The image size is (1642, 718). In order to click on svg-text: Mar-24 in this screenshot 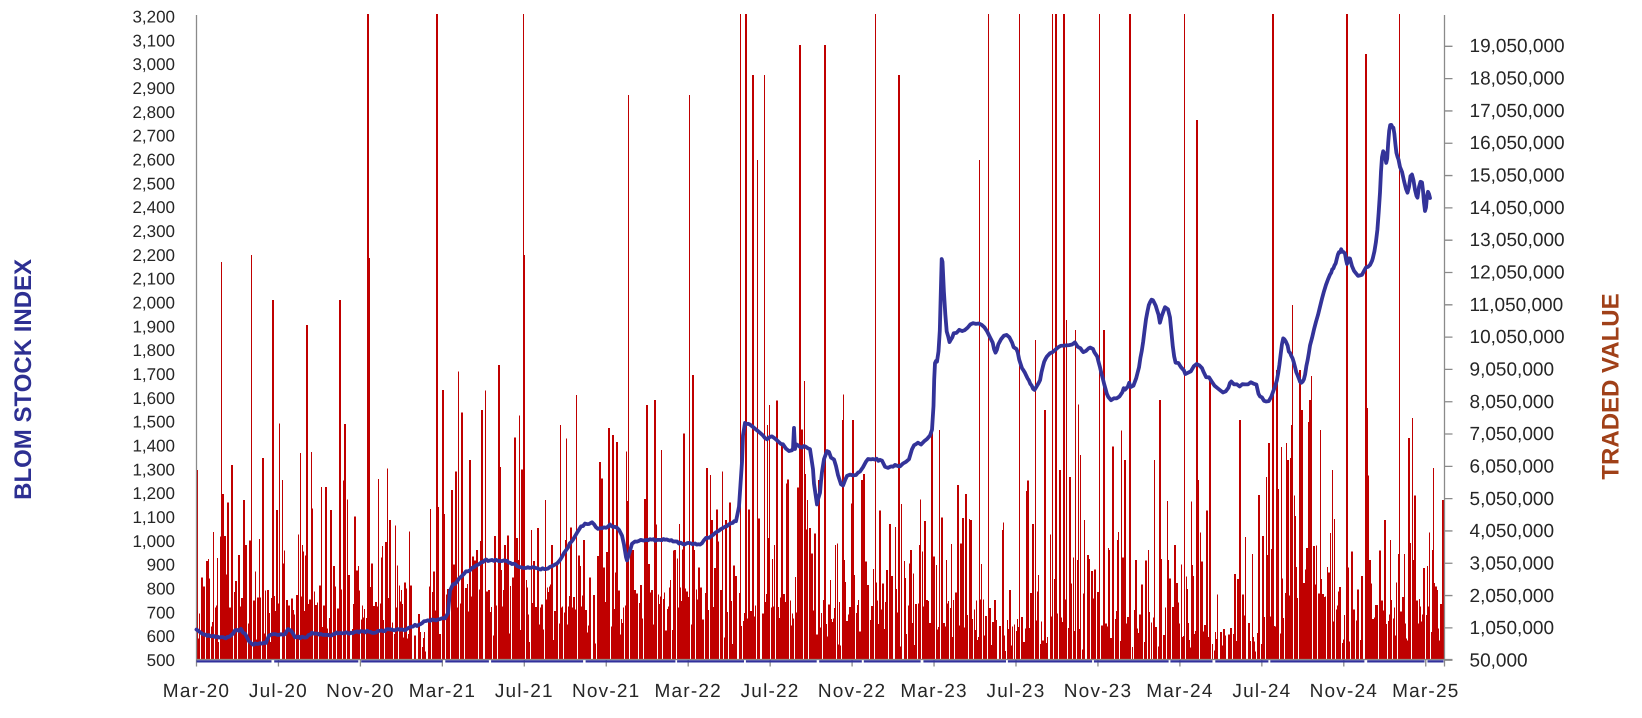, I will do `click(1179, 691)`.